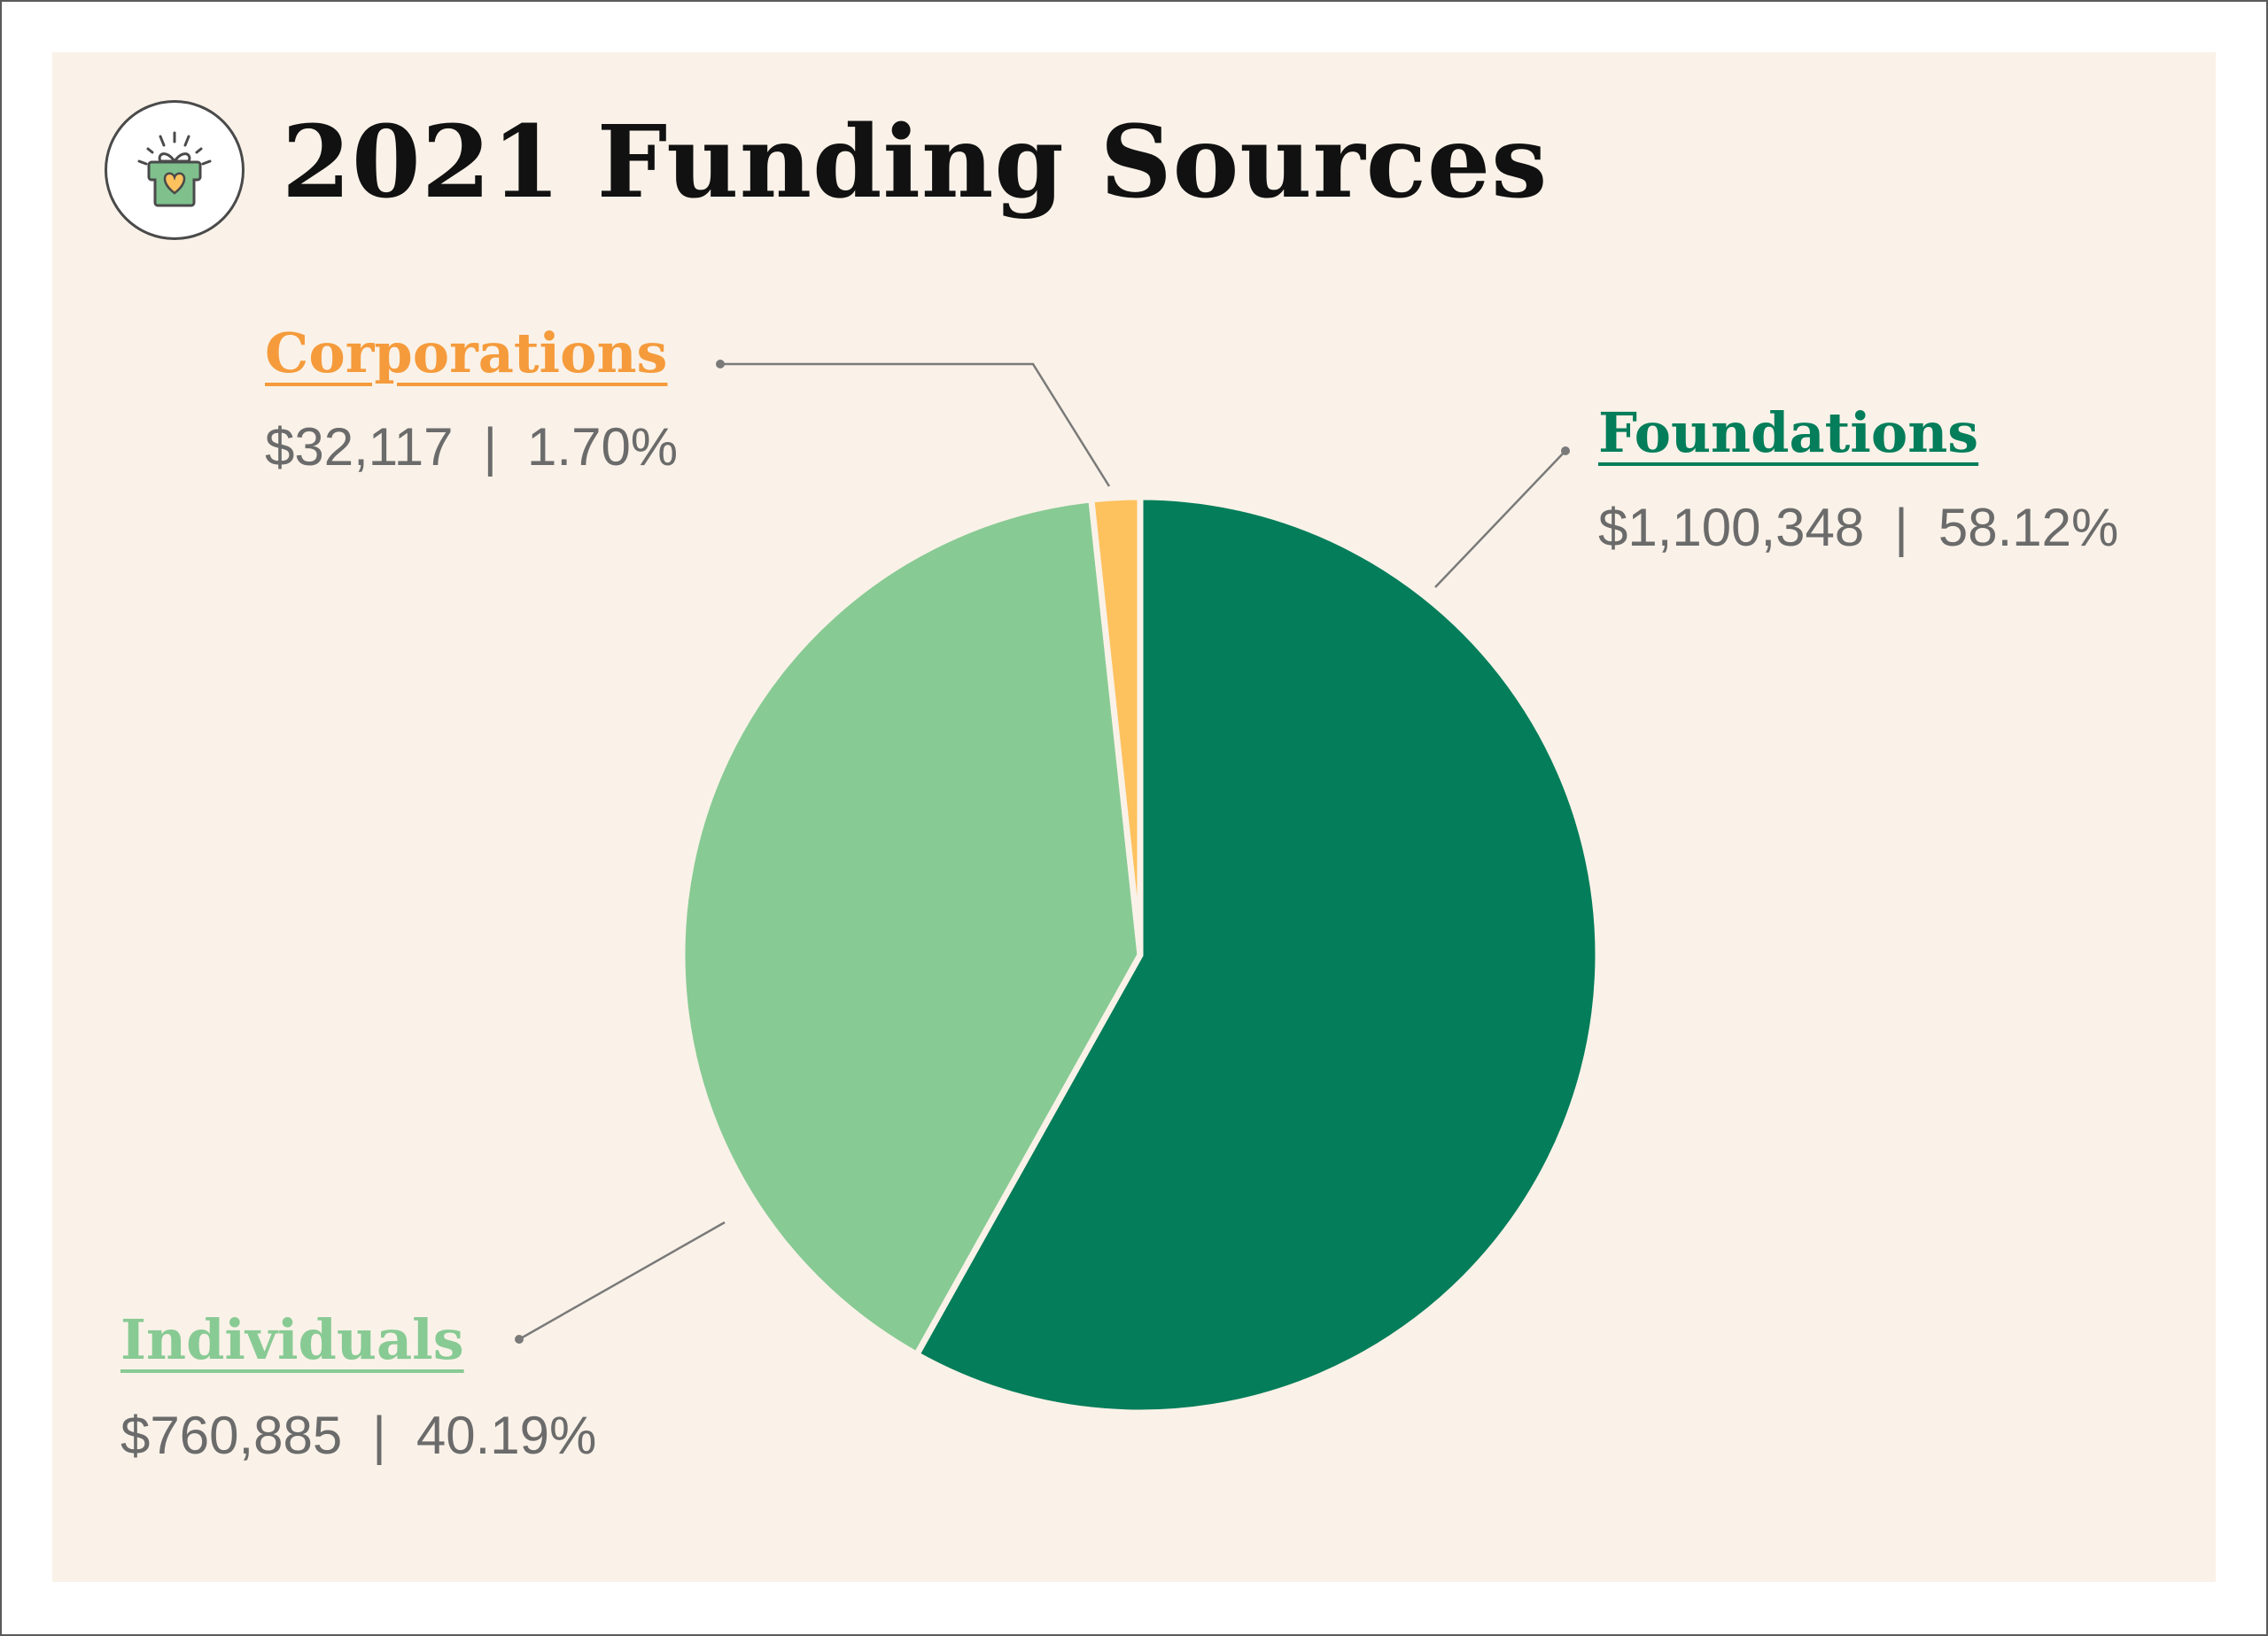 The image size is (2268, 1636). I want to click on amount-individuals: $760,885, so click(231, 1435).